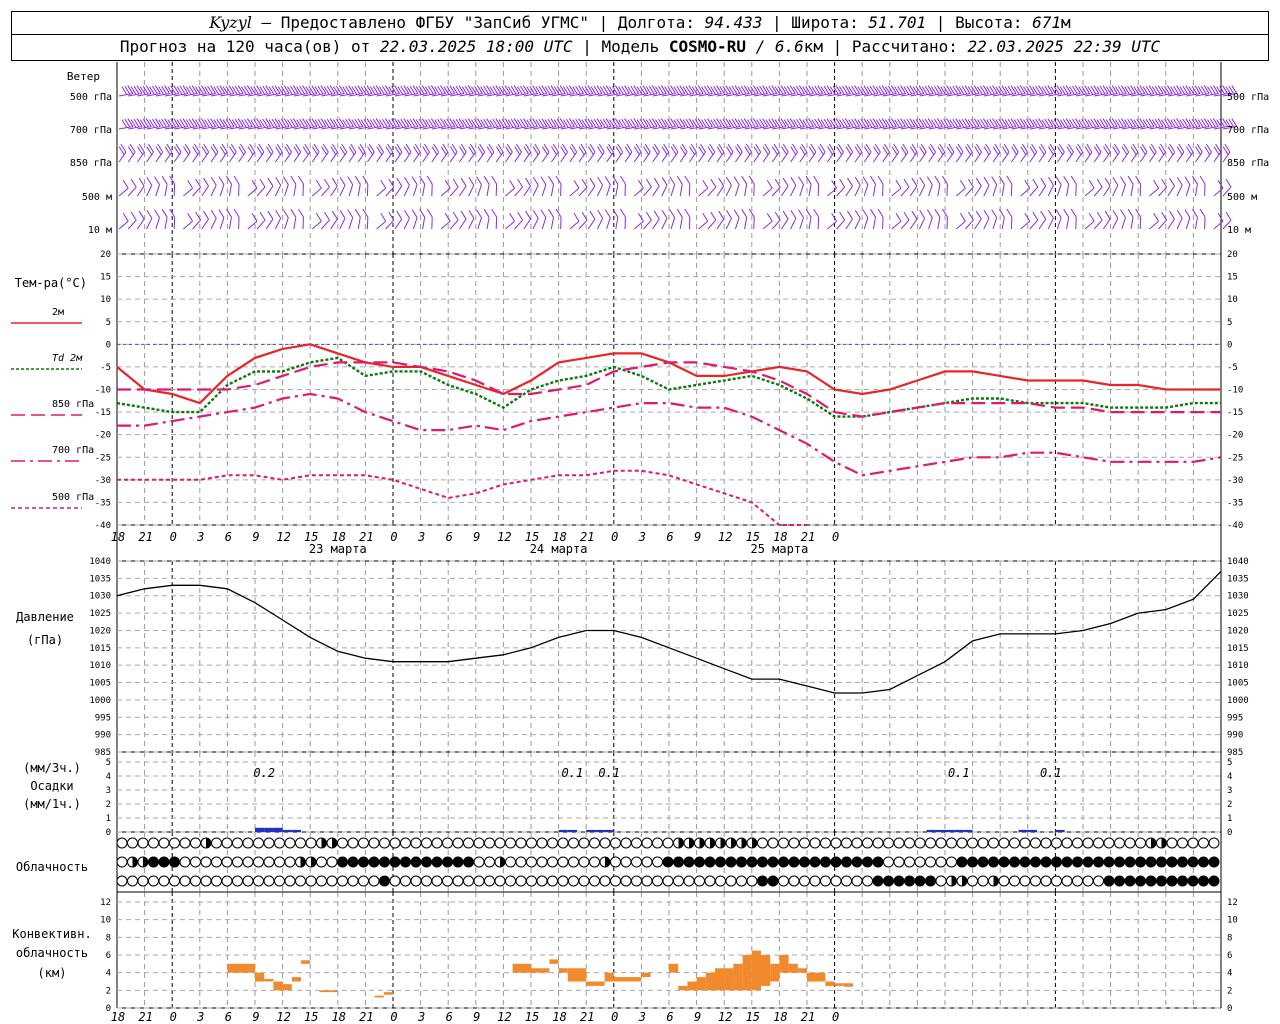 The width and height of the screenshot is (1280, 1024). Describe the element at coordinates (1239, 230) in the screenshot. I see `wind-level-label-right: 10 м` at that location.